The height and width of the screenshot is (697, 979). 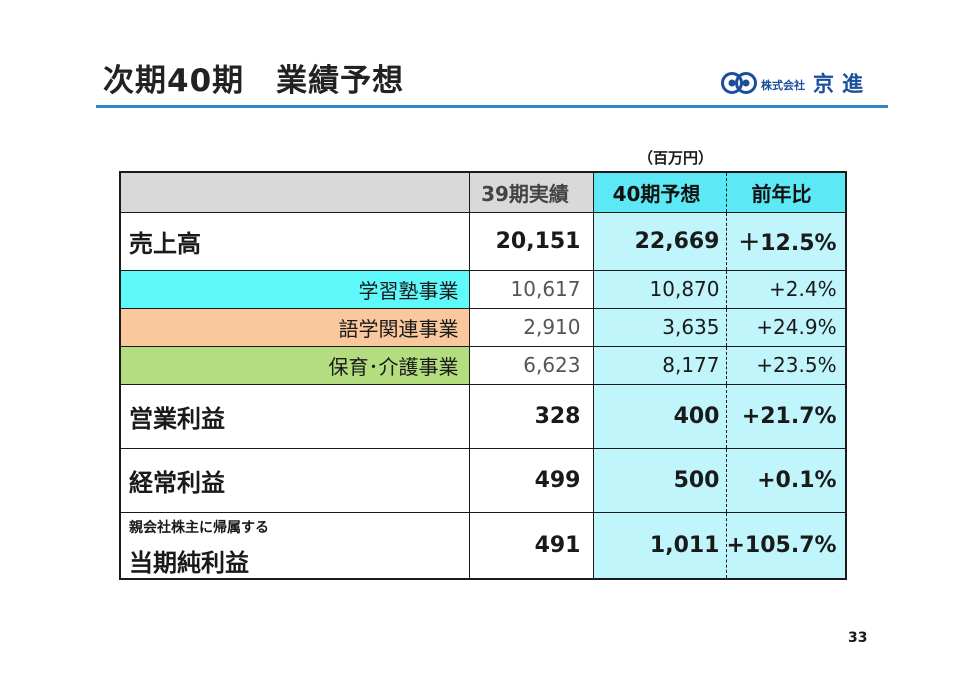 I want to click on row-forecast-value: 10,870, so click(x=659, y=289).